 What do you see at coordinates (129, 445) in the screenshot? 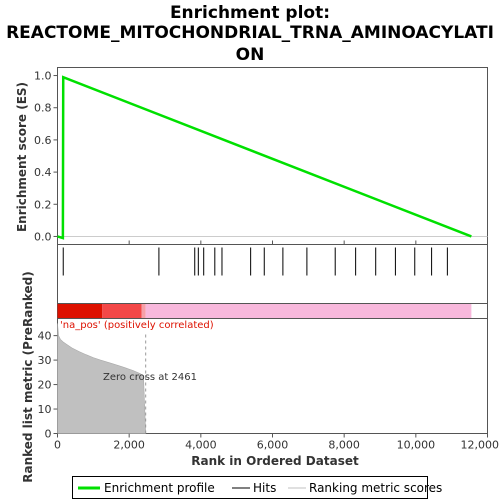
I see `x-tick-label-1: 2,000` at bounding box center [129, 445].